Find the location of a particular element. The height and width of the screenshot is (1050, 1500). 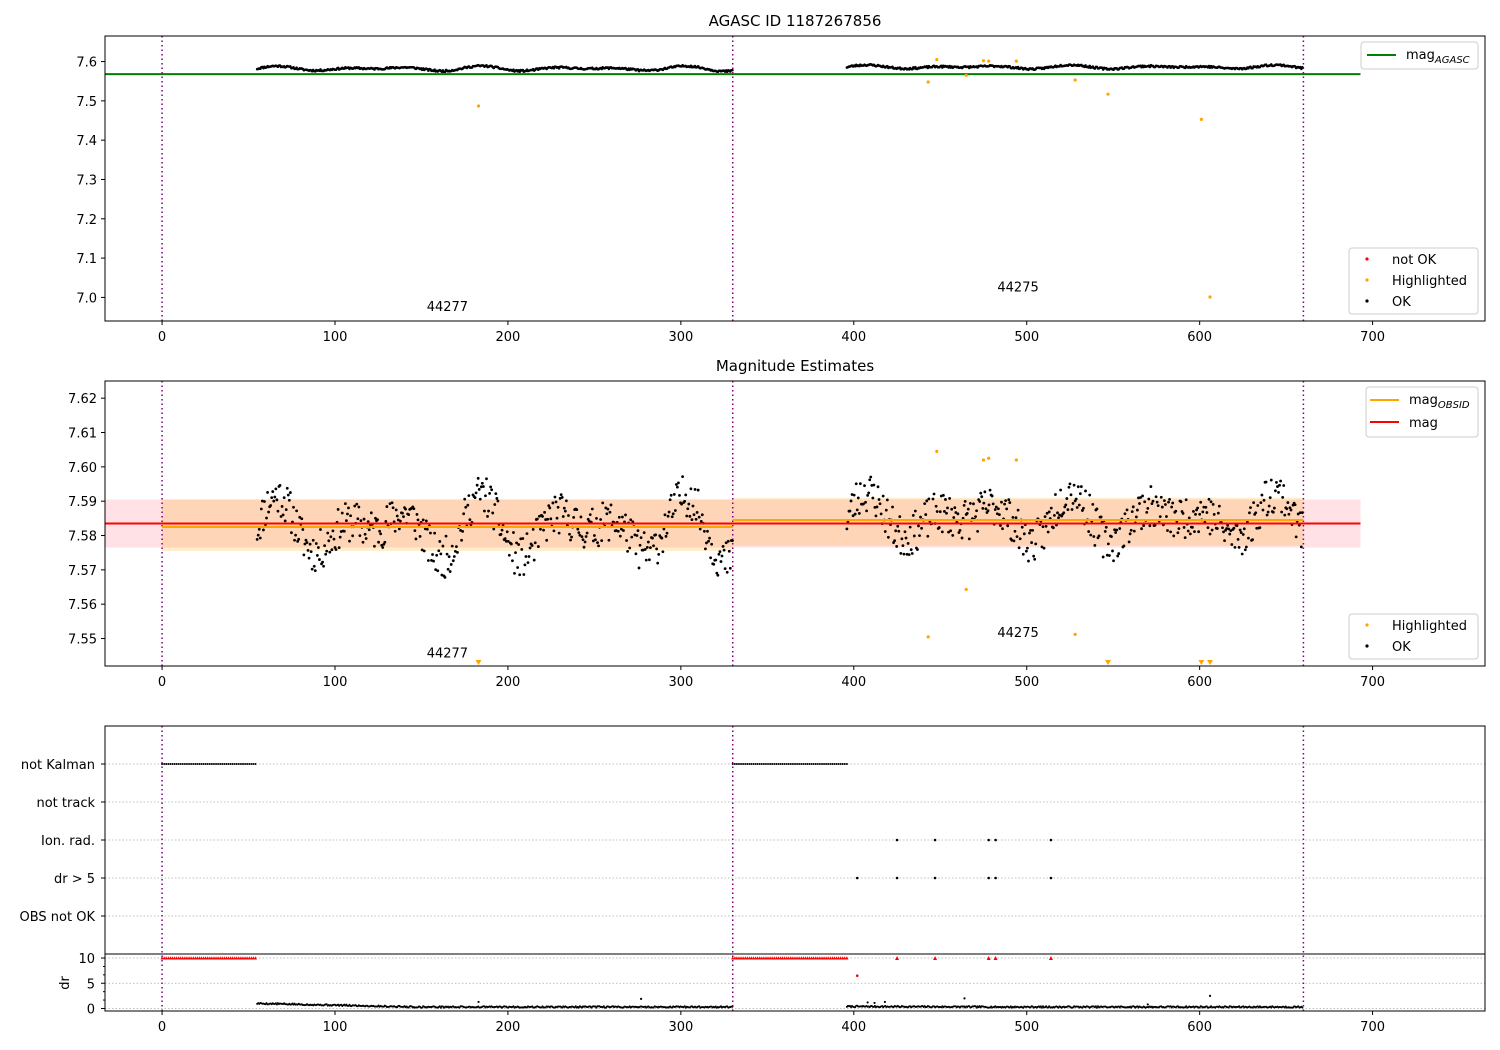

x-tick-label: 600 is located at coordinates (1199, 682).